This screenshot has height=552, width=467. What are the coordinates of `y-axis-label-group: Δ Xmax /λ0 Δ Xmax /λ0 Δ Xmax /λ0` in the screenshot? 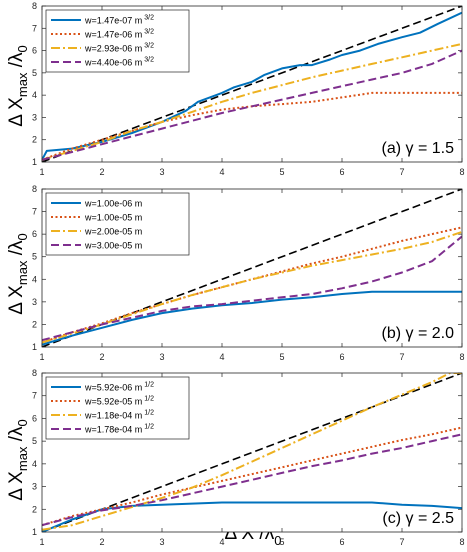 It's located at (18, 272).